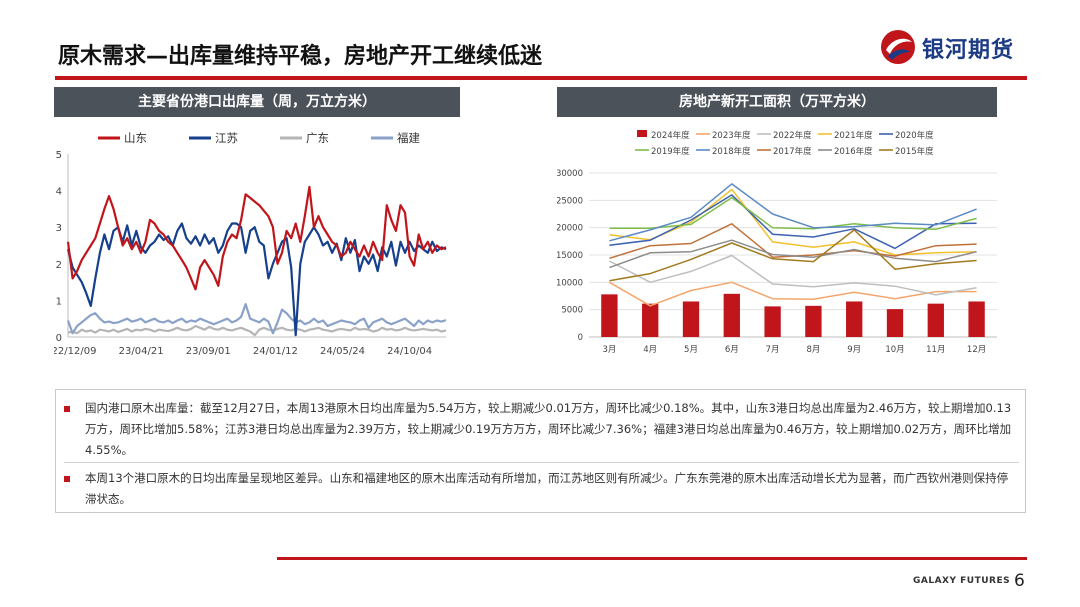 The height and width of the screenshot is (607, 1080). I want to click on x-tick-label: 5月, so click(691, 350).